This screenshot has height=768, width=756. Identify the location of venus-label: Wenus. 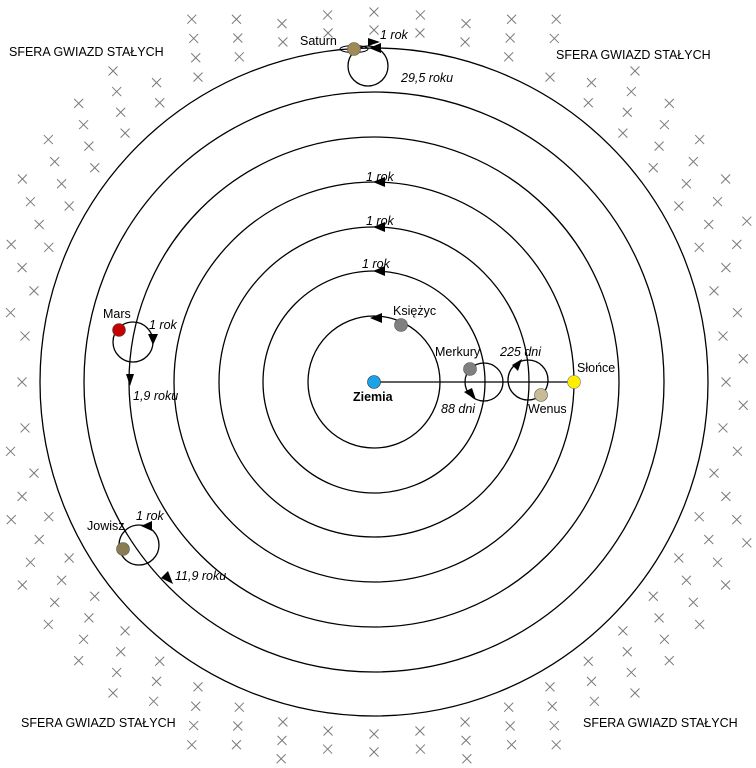
(547, 409).